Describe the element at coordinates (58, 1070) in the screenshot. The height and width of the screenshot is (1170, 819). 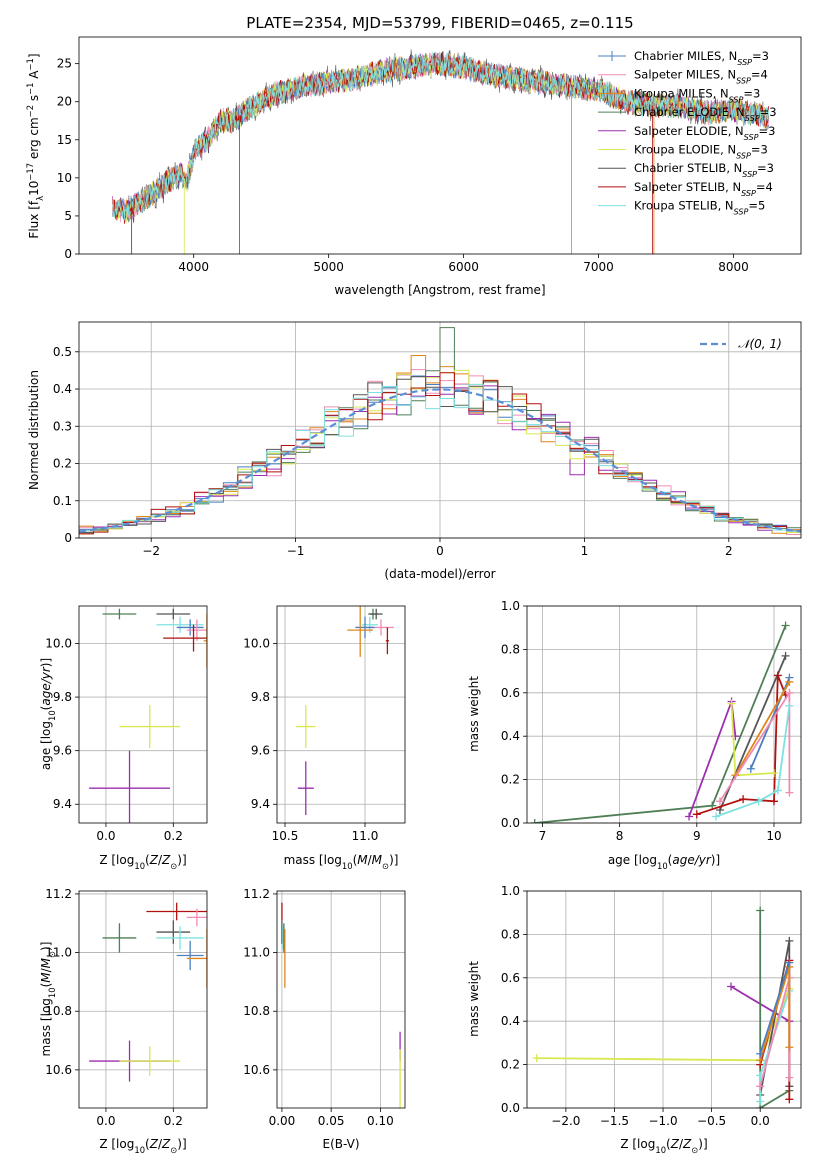
I see `y-tick-label: 10.6` at that location.